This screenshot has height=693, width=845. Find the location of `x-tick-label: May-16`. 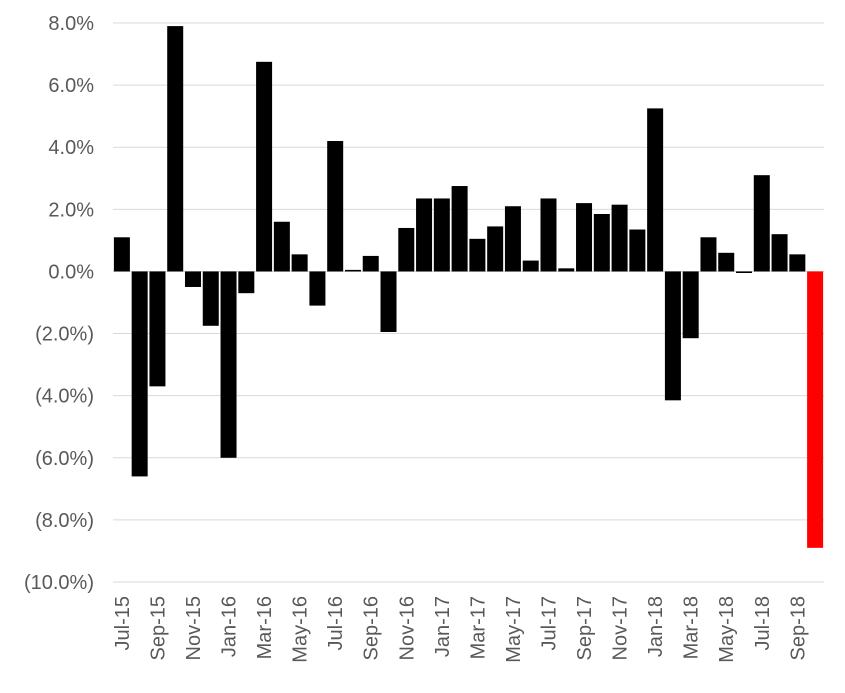

x-tick-label: May-16 is located at coordinates (301, 629).